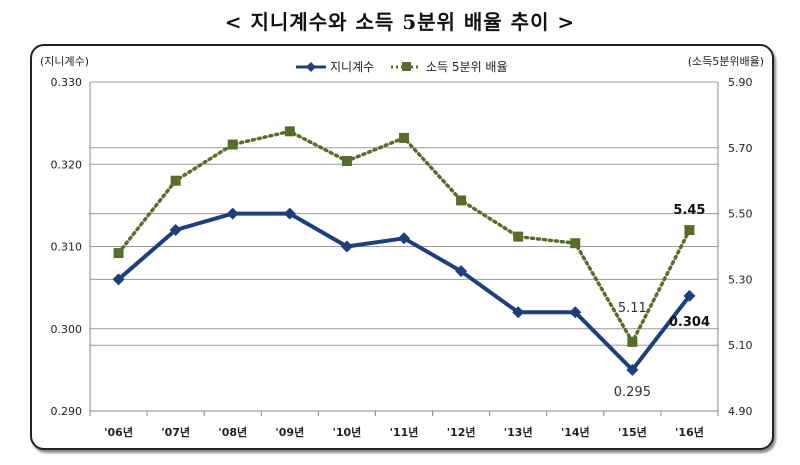 This screenshot has height=465, width=800. What do you see at coordinates (461, 432) in the screenshot?
I see `x-tick-label: '12년` at bounding box center [461, 432].